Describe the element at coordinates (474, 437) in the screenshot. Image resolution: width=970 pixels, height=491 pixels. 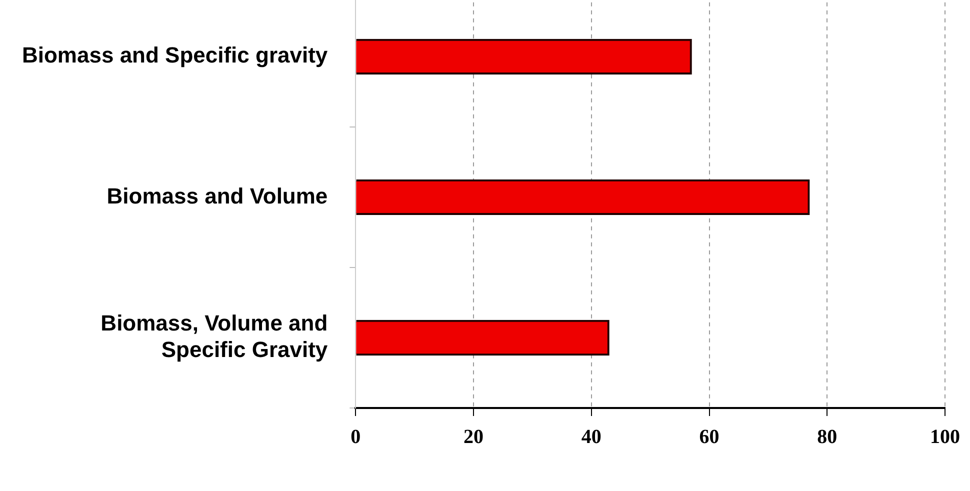
I see `x-tick-label: 20` at that location.